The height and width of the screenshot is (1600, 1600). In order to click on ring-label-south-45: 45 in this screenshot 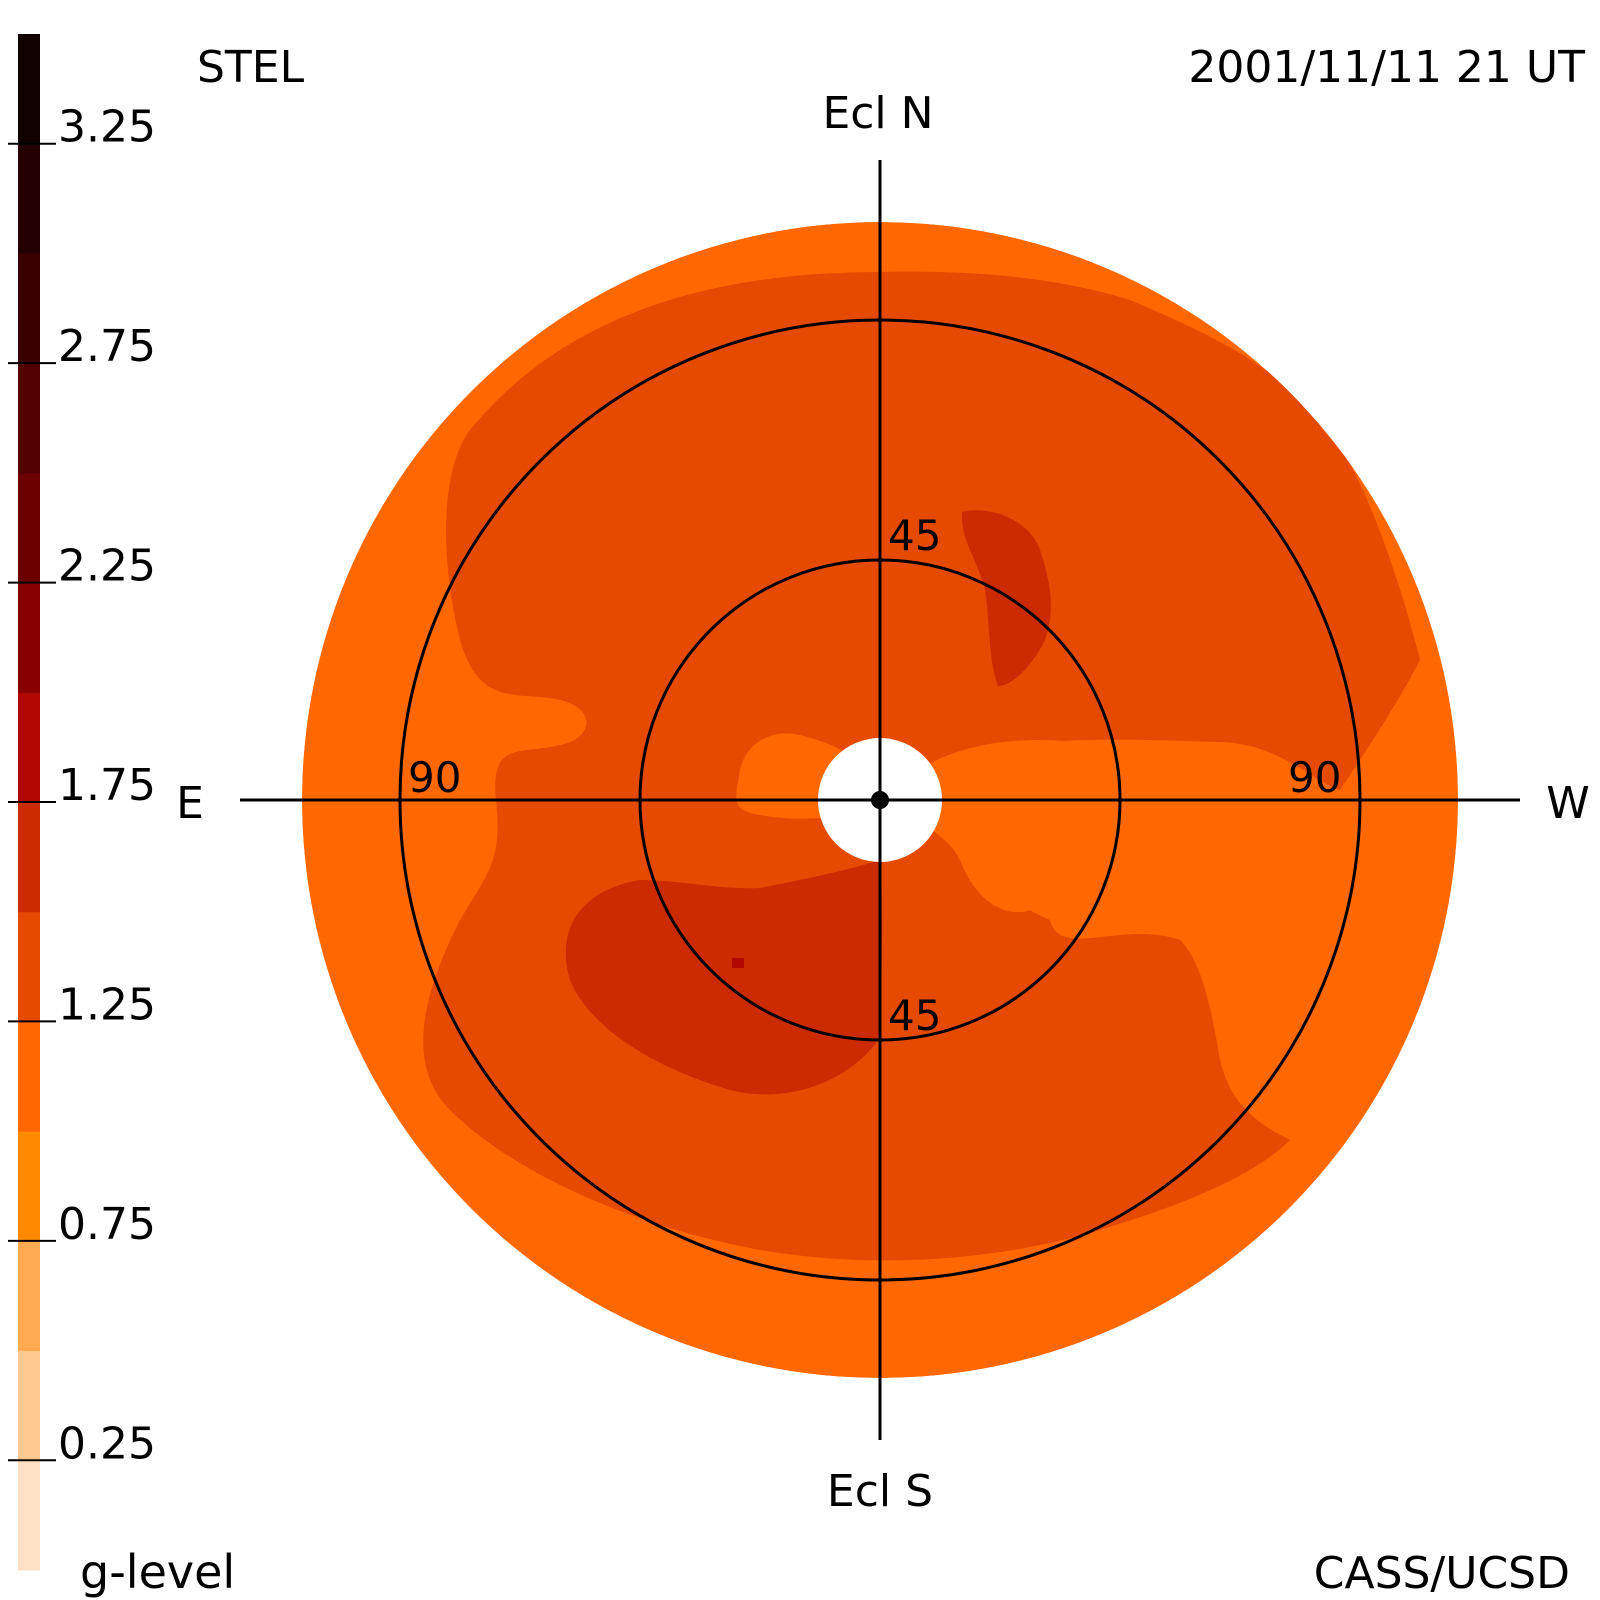, I will do `click(914, 1015)`.